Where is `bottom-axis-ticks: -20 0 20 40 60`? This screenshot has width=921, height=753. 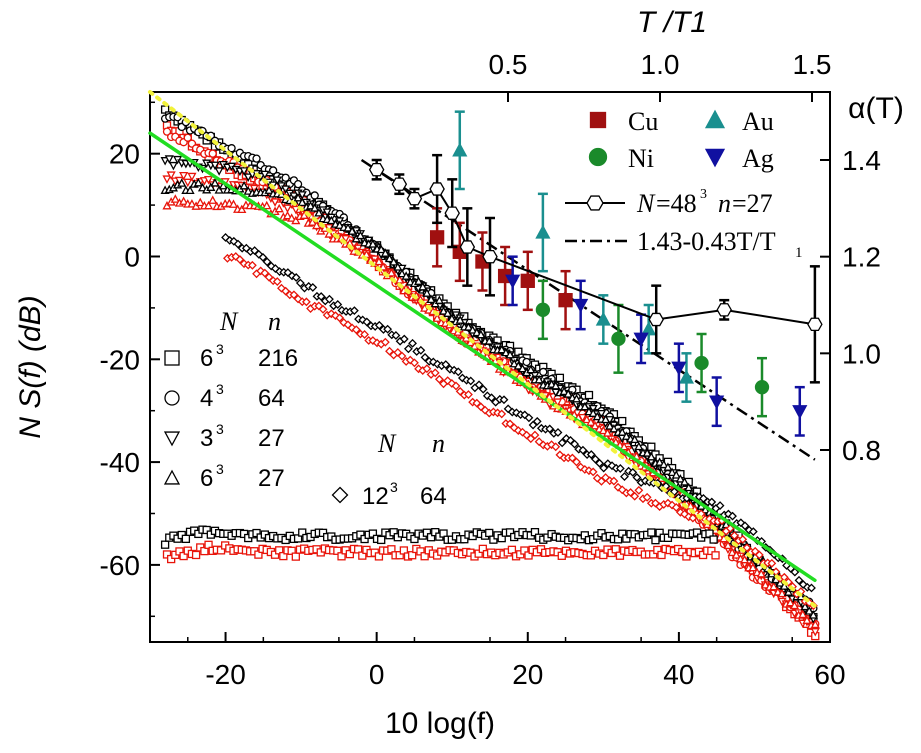 bottom-axis-ticks: -20 0 20 40 60 is located at coordinates (516, 661).